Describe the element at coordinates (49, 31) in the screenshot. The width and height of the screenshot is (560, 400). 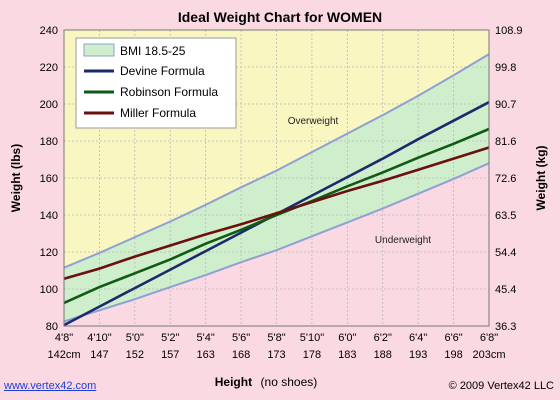
I see `y-tick-label-lbs: 240` at that location.